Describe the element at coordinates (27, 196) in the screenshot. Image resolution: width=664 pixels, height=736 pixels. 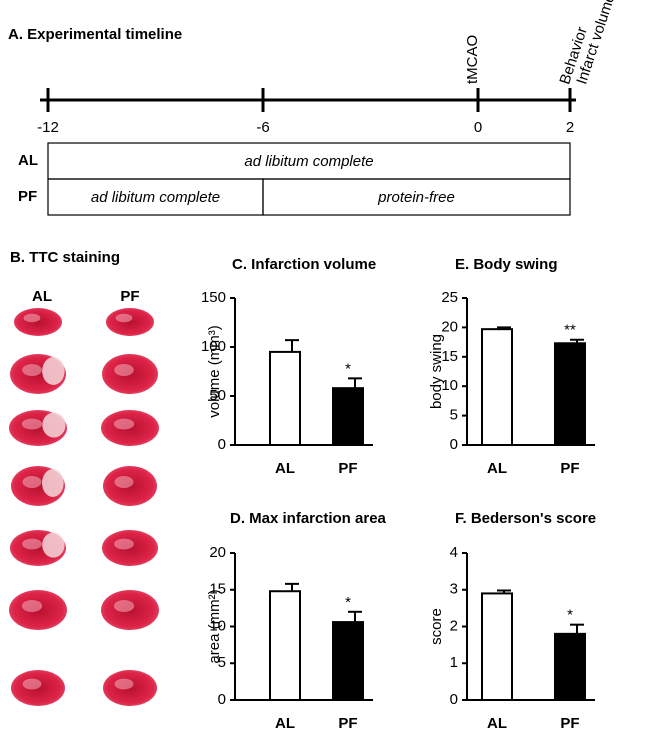
I see `row-label: PF` at that location.